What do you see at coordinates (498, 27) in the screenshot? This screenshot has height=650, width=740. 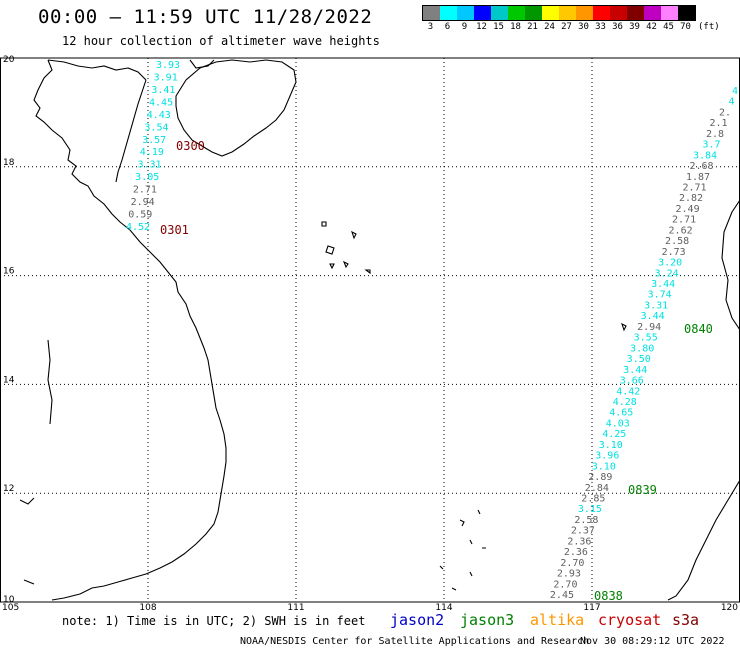 I see `legend-label: 15` at bounding box center [498, 27].